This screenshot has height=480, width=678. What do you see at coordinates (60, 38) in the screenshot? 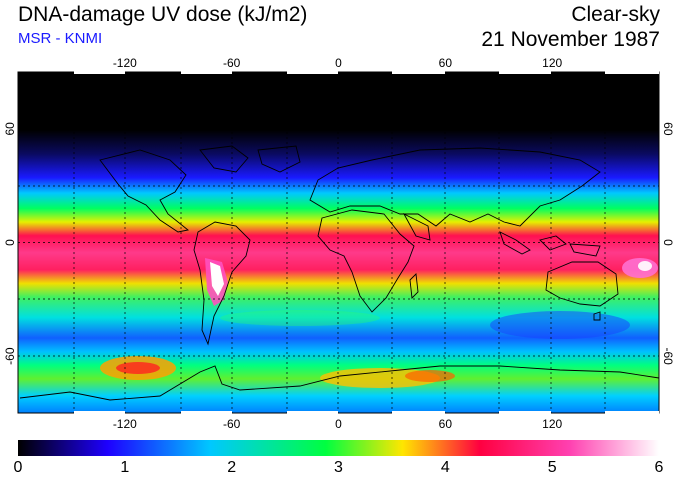
I see `source-label: MSR - KNMI` at bounding box center [60, 38].